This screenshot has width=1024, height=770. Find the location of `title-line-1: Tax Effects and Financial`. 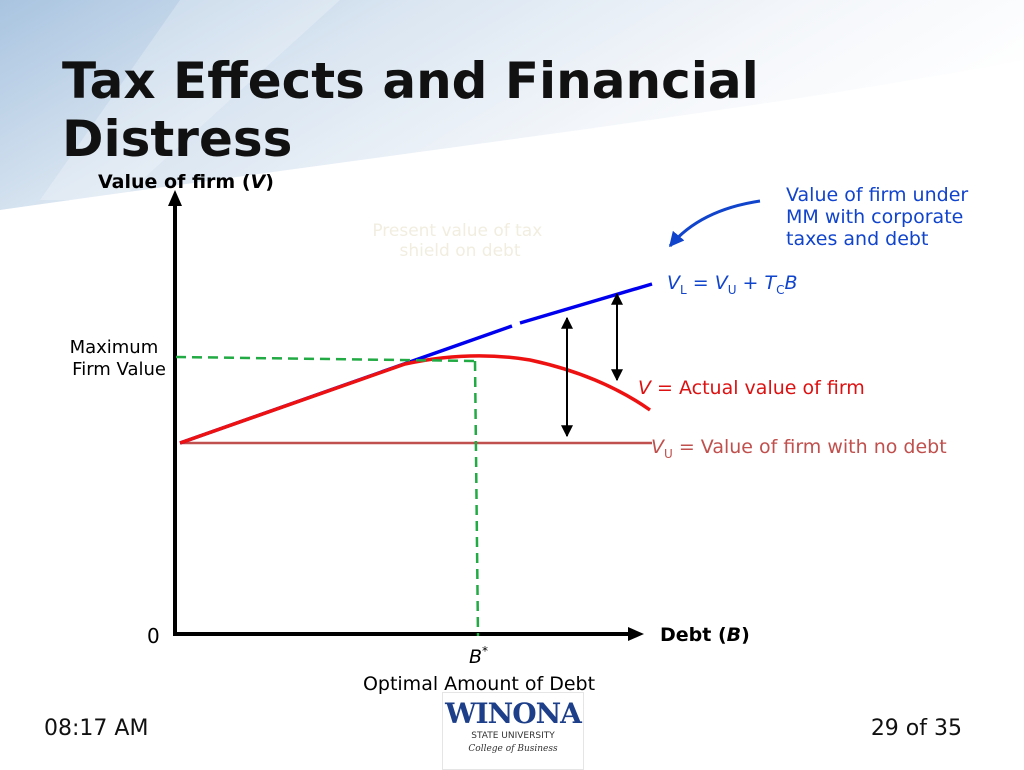

title-line-1: Tax Effects and Financial is located at coordinates (410, 81).